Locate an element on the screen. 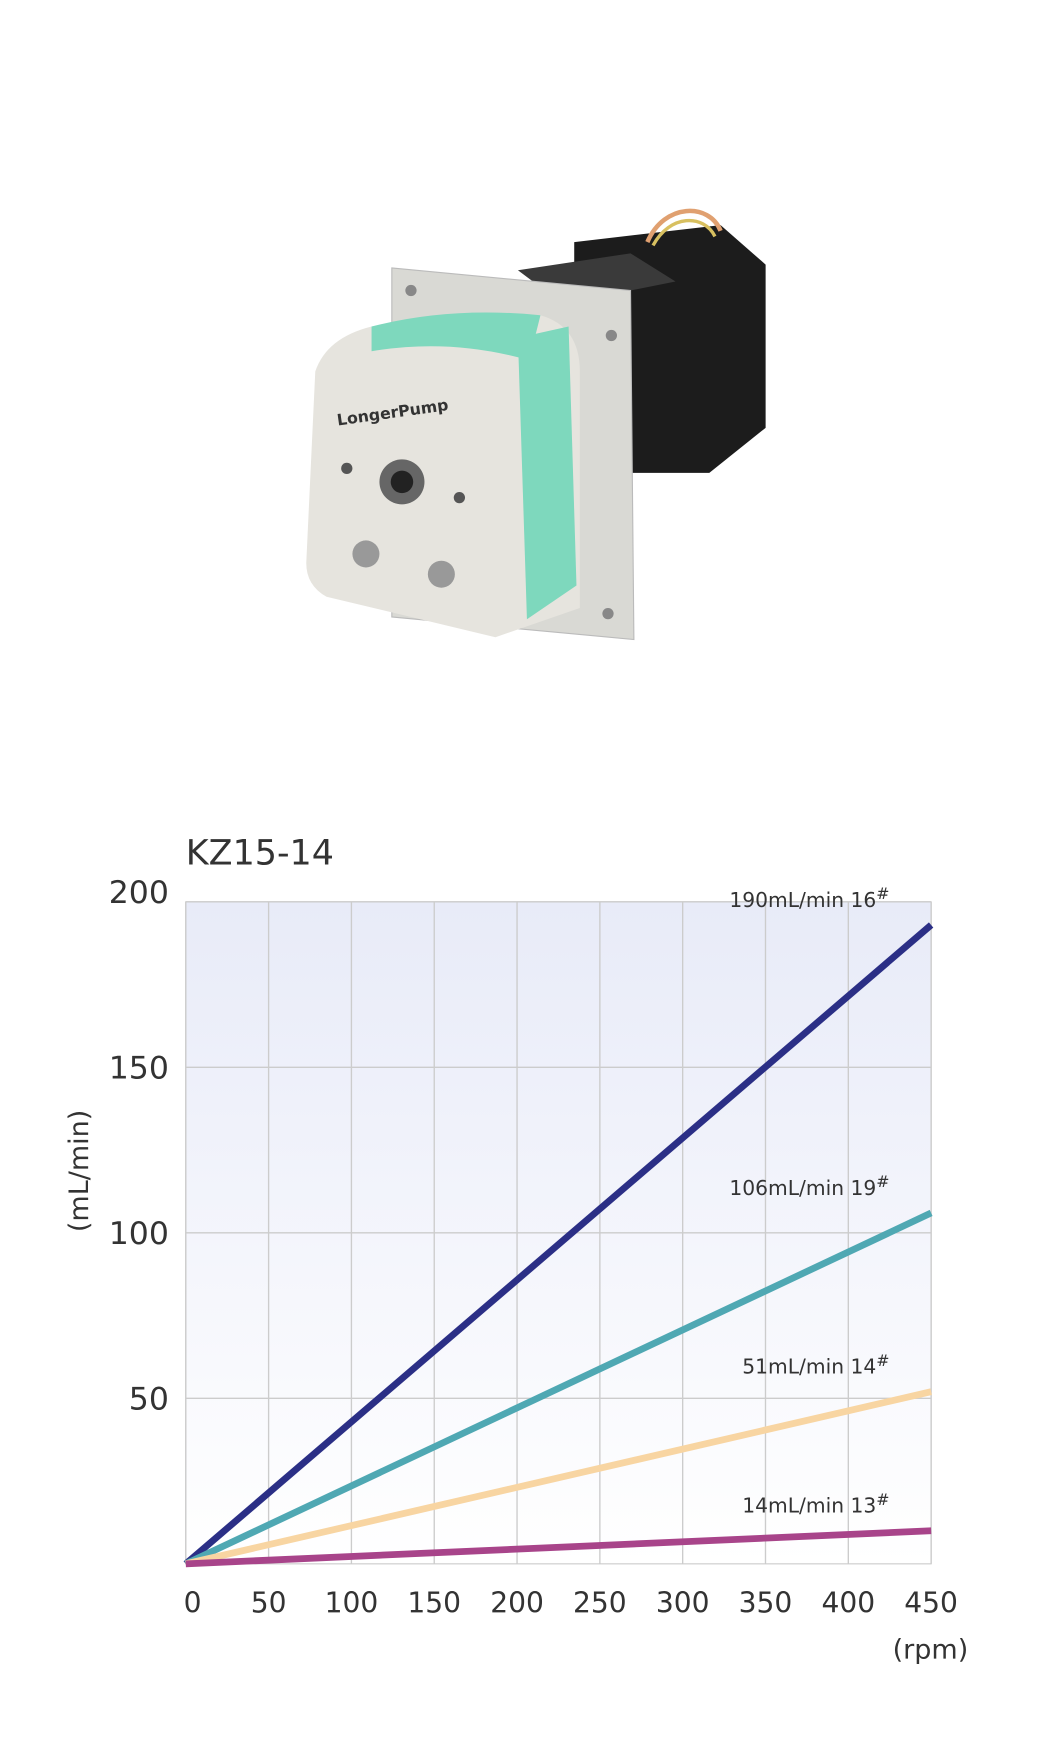  annotation-text: 51mL/min 14 is located at coordinates (809, 1367).